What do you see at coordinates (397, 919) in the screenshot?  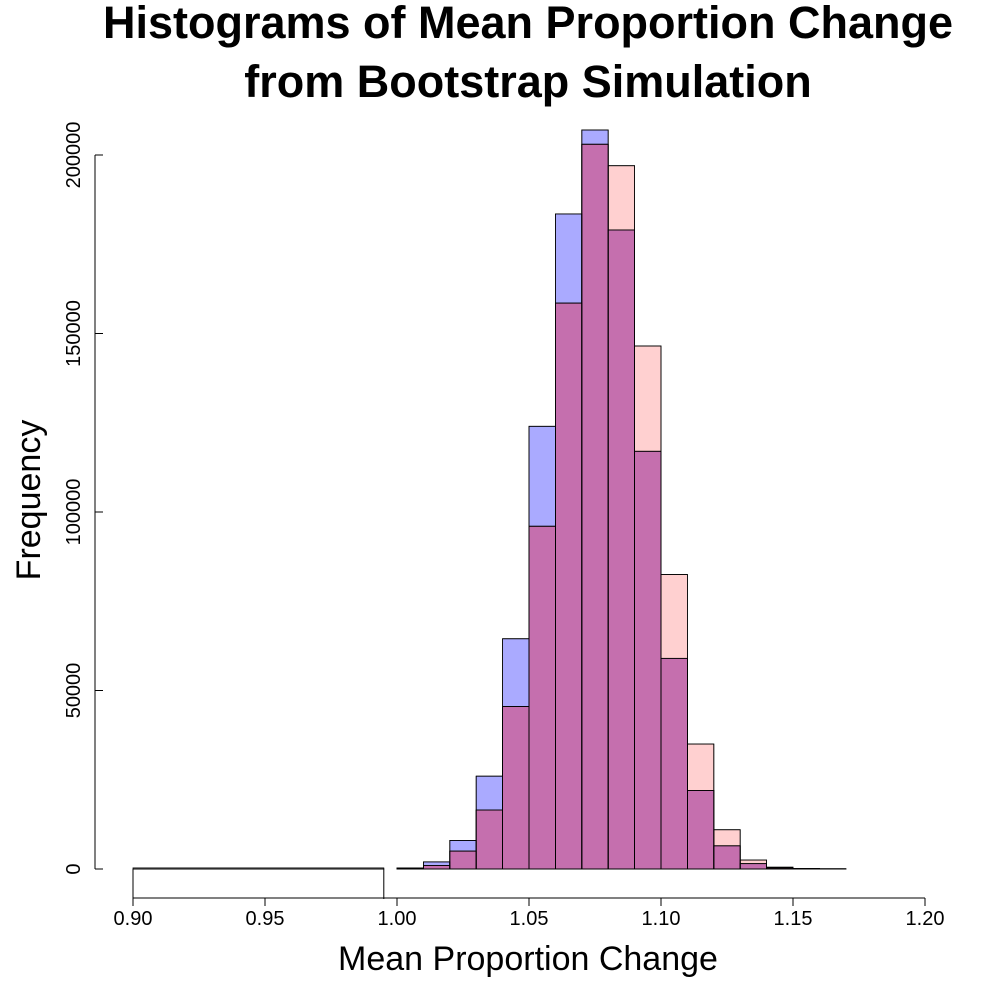 I see `x-tick-label: 1.00` at bounding box center [397, 919].